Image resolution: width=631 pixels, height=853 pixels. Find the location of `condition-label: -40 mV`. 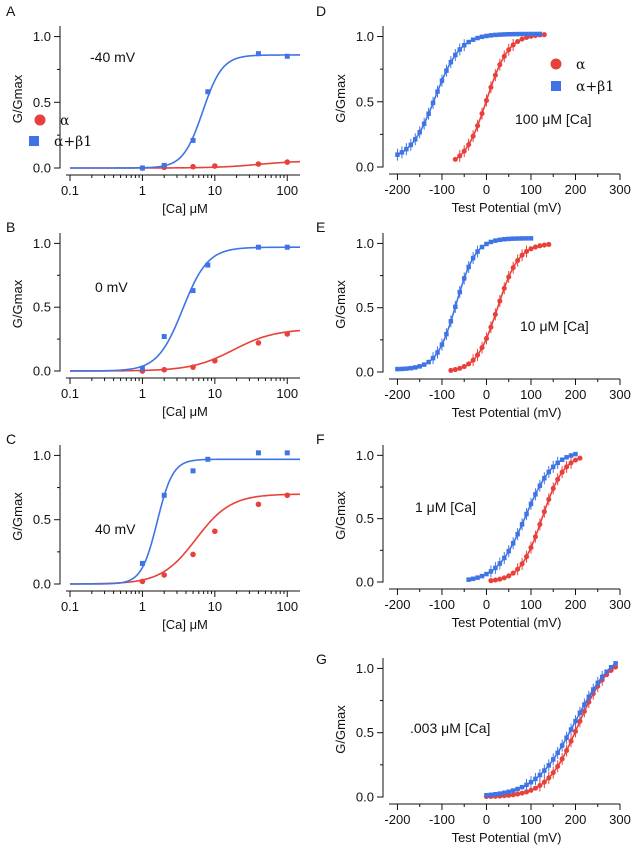

condition-label: -40 mV is located at coordinates (113, 57).